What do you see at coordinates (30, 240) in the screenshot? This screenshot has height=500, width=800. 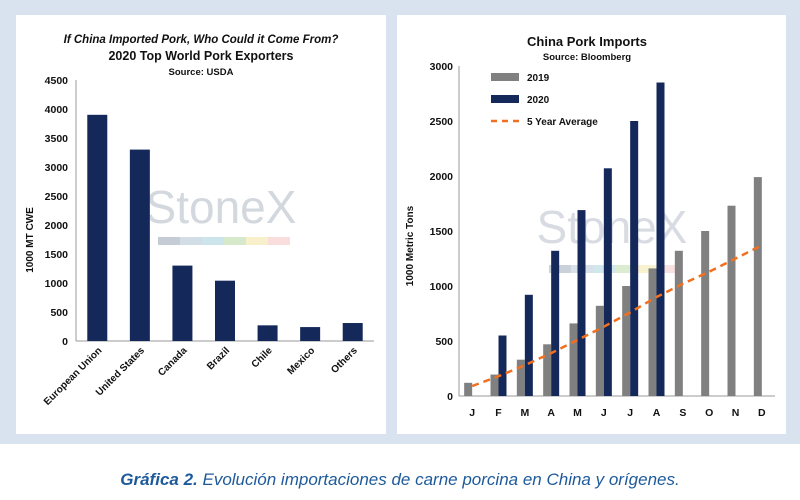 I see `exporters-chart-y-axis-label: 1000 MT CWE` at bounding box center [30, 240].